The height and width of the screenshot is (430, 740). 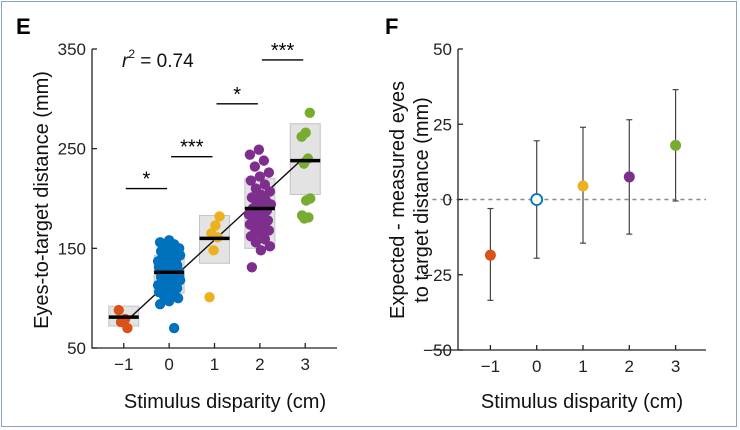 I want to click on panel-f-y-axis-title-line2: to target distance (mm), so click(x=422, y=200).